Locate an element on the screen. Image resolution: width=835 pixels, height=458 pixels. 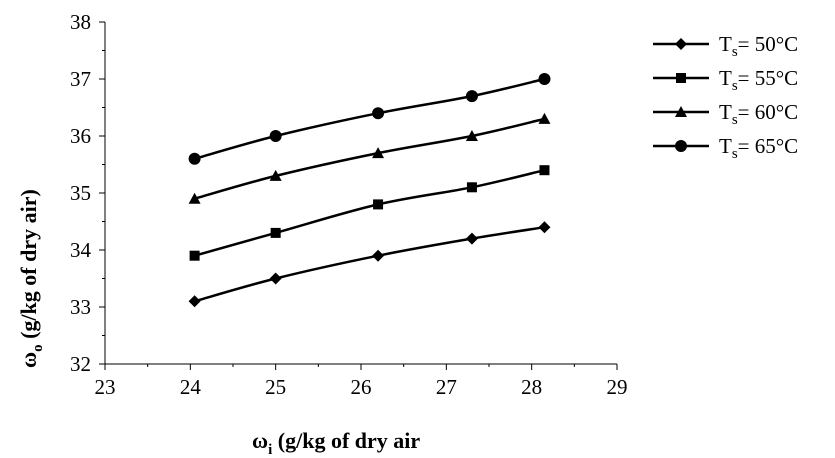
legend-label-text: = 50°C is located at coordinates (768, 44).